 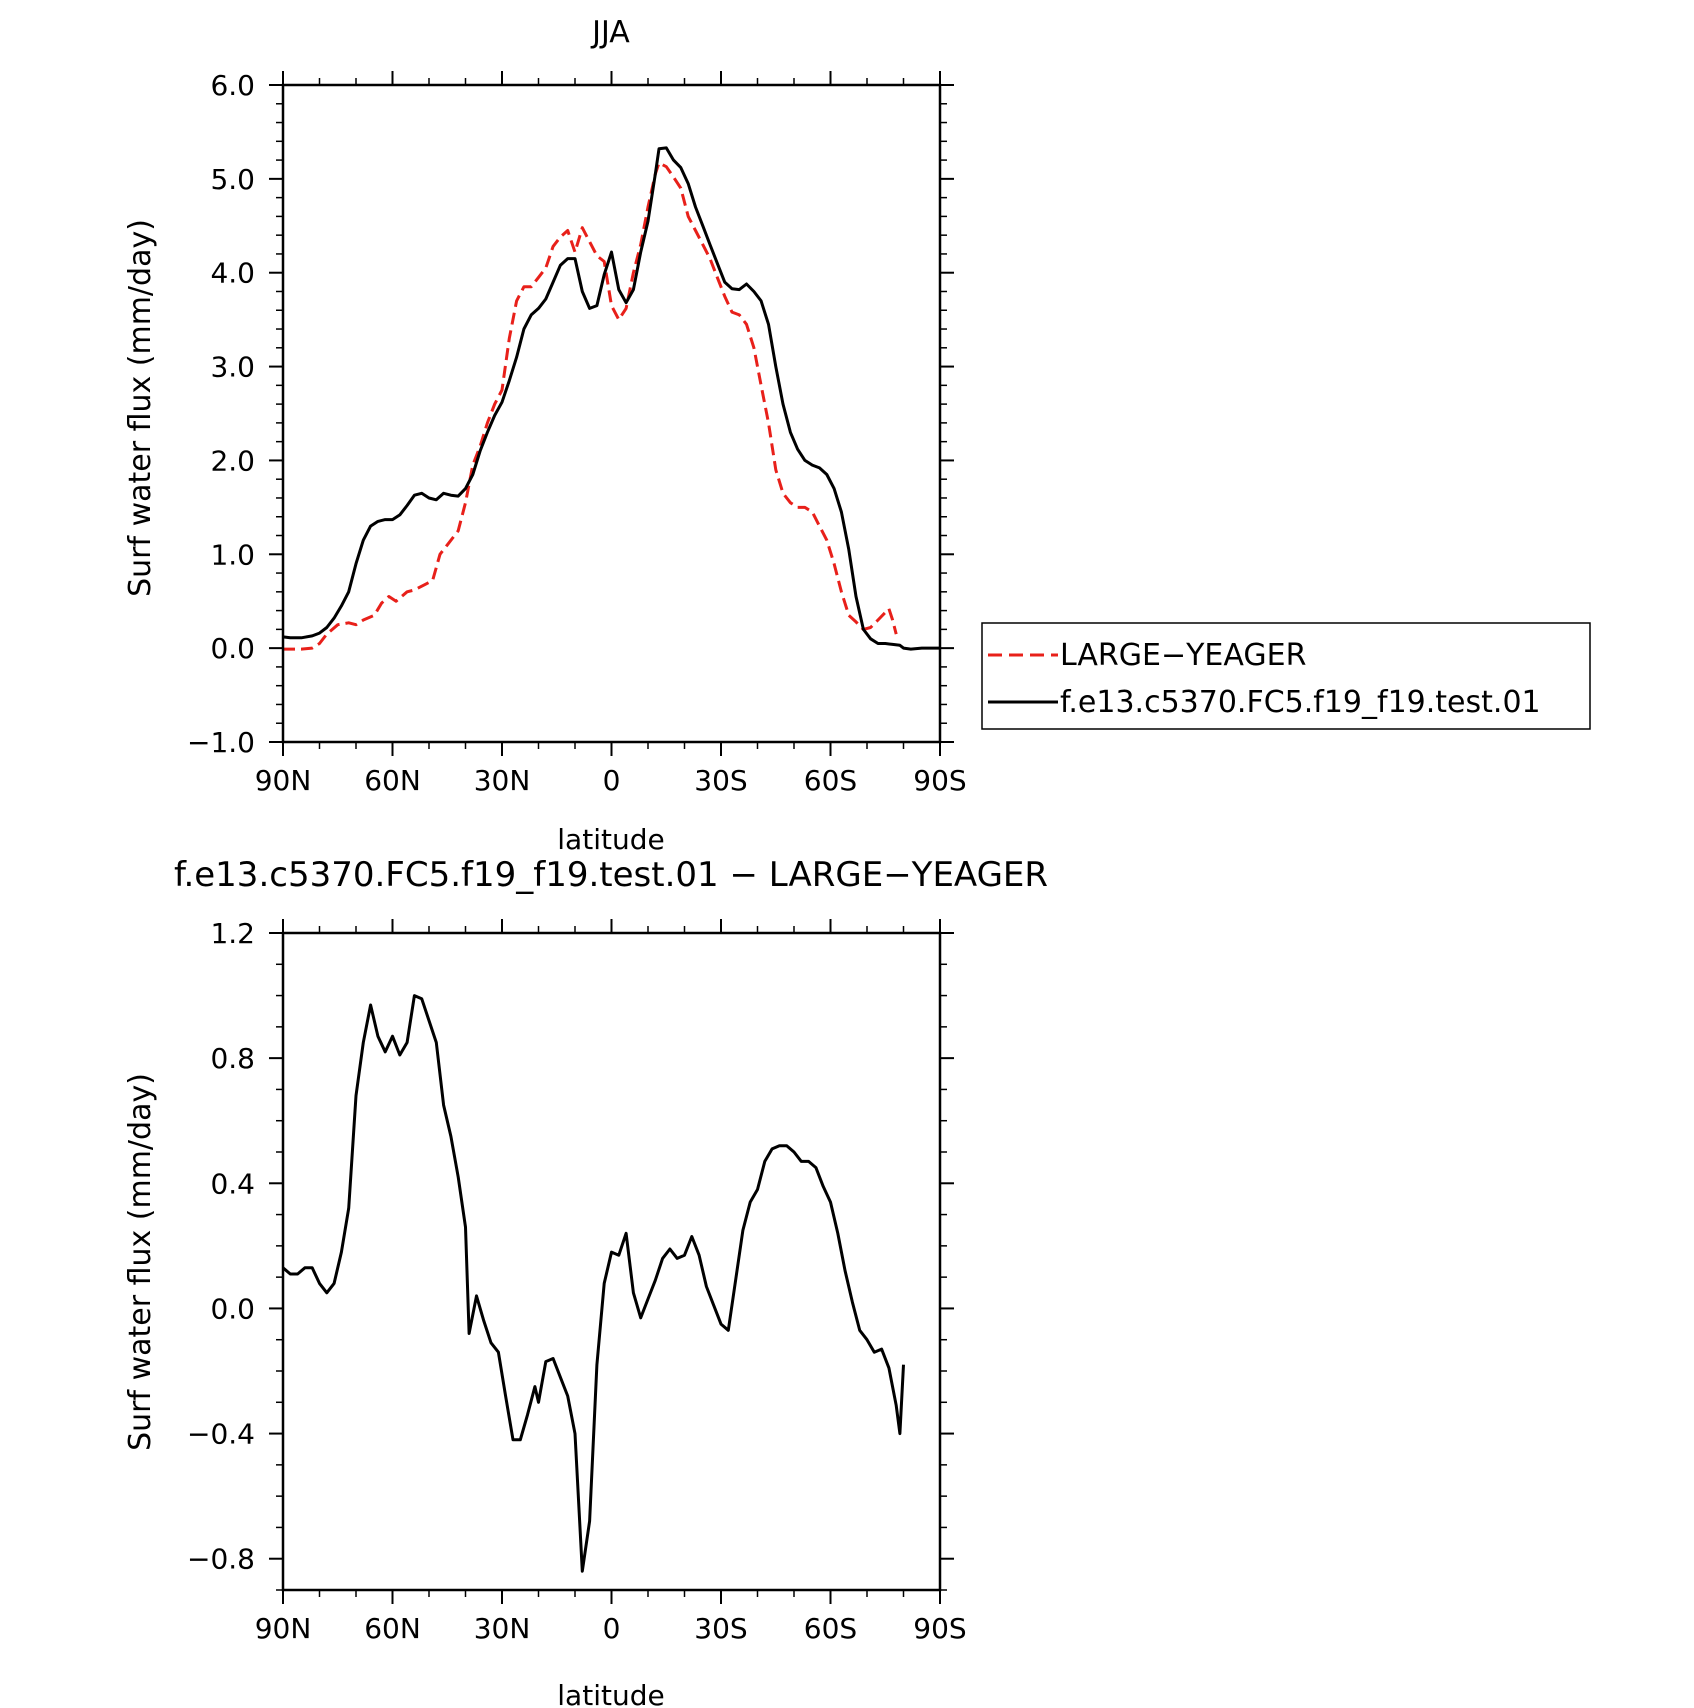 What do you see at coordinates (140, 1262) in the screenshot?
I see `panel2-y-axis-label: Surf water flux (mm/day)` at bounding box center [140, 1262].